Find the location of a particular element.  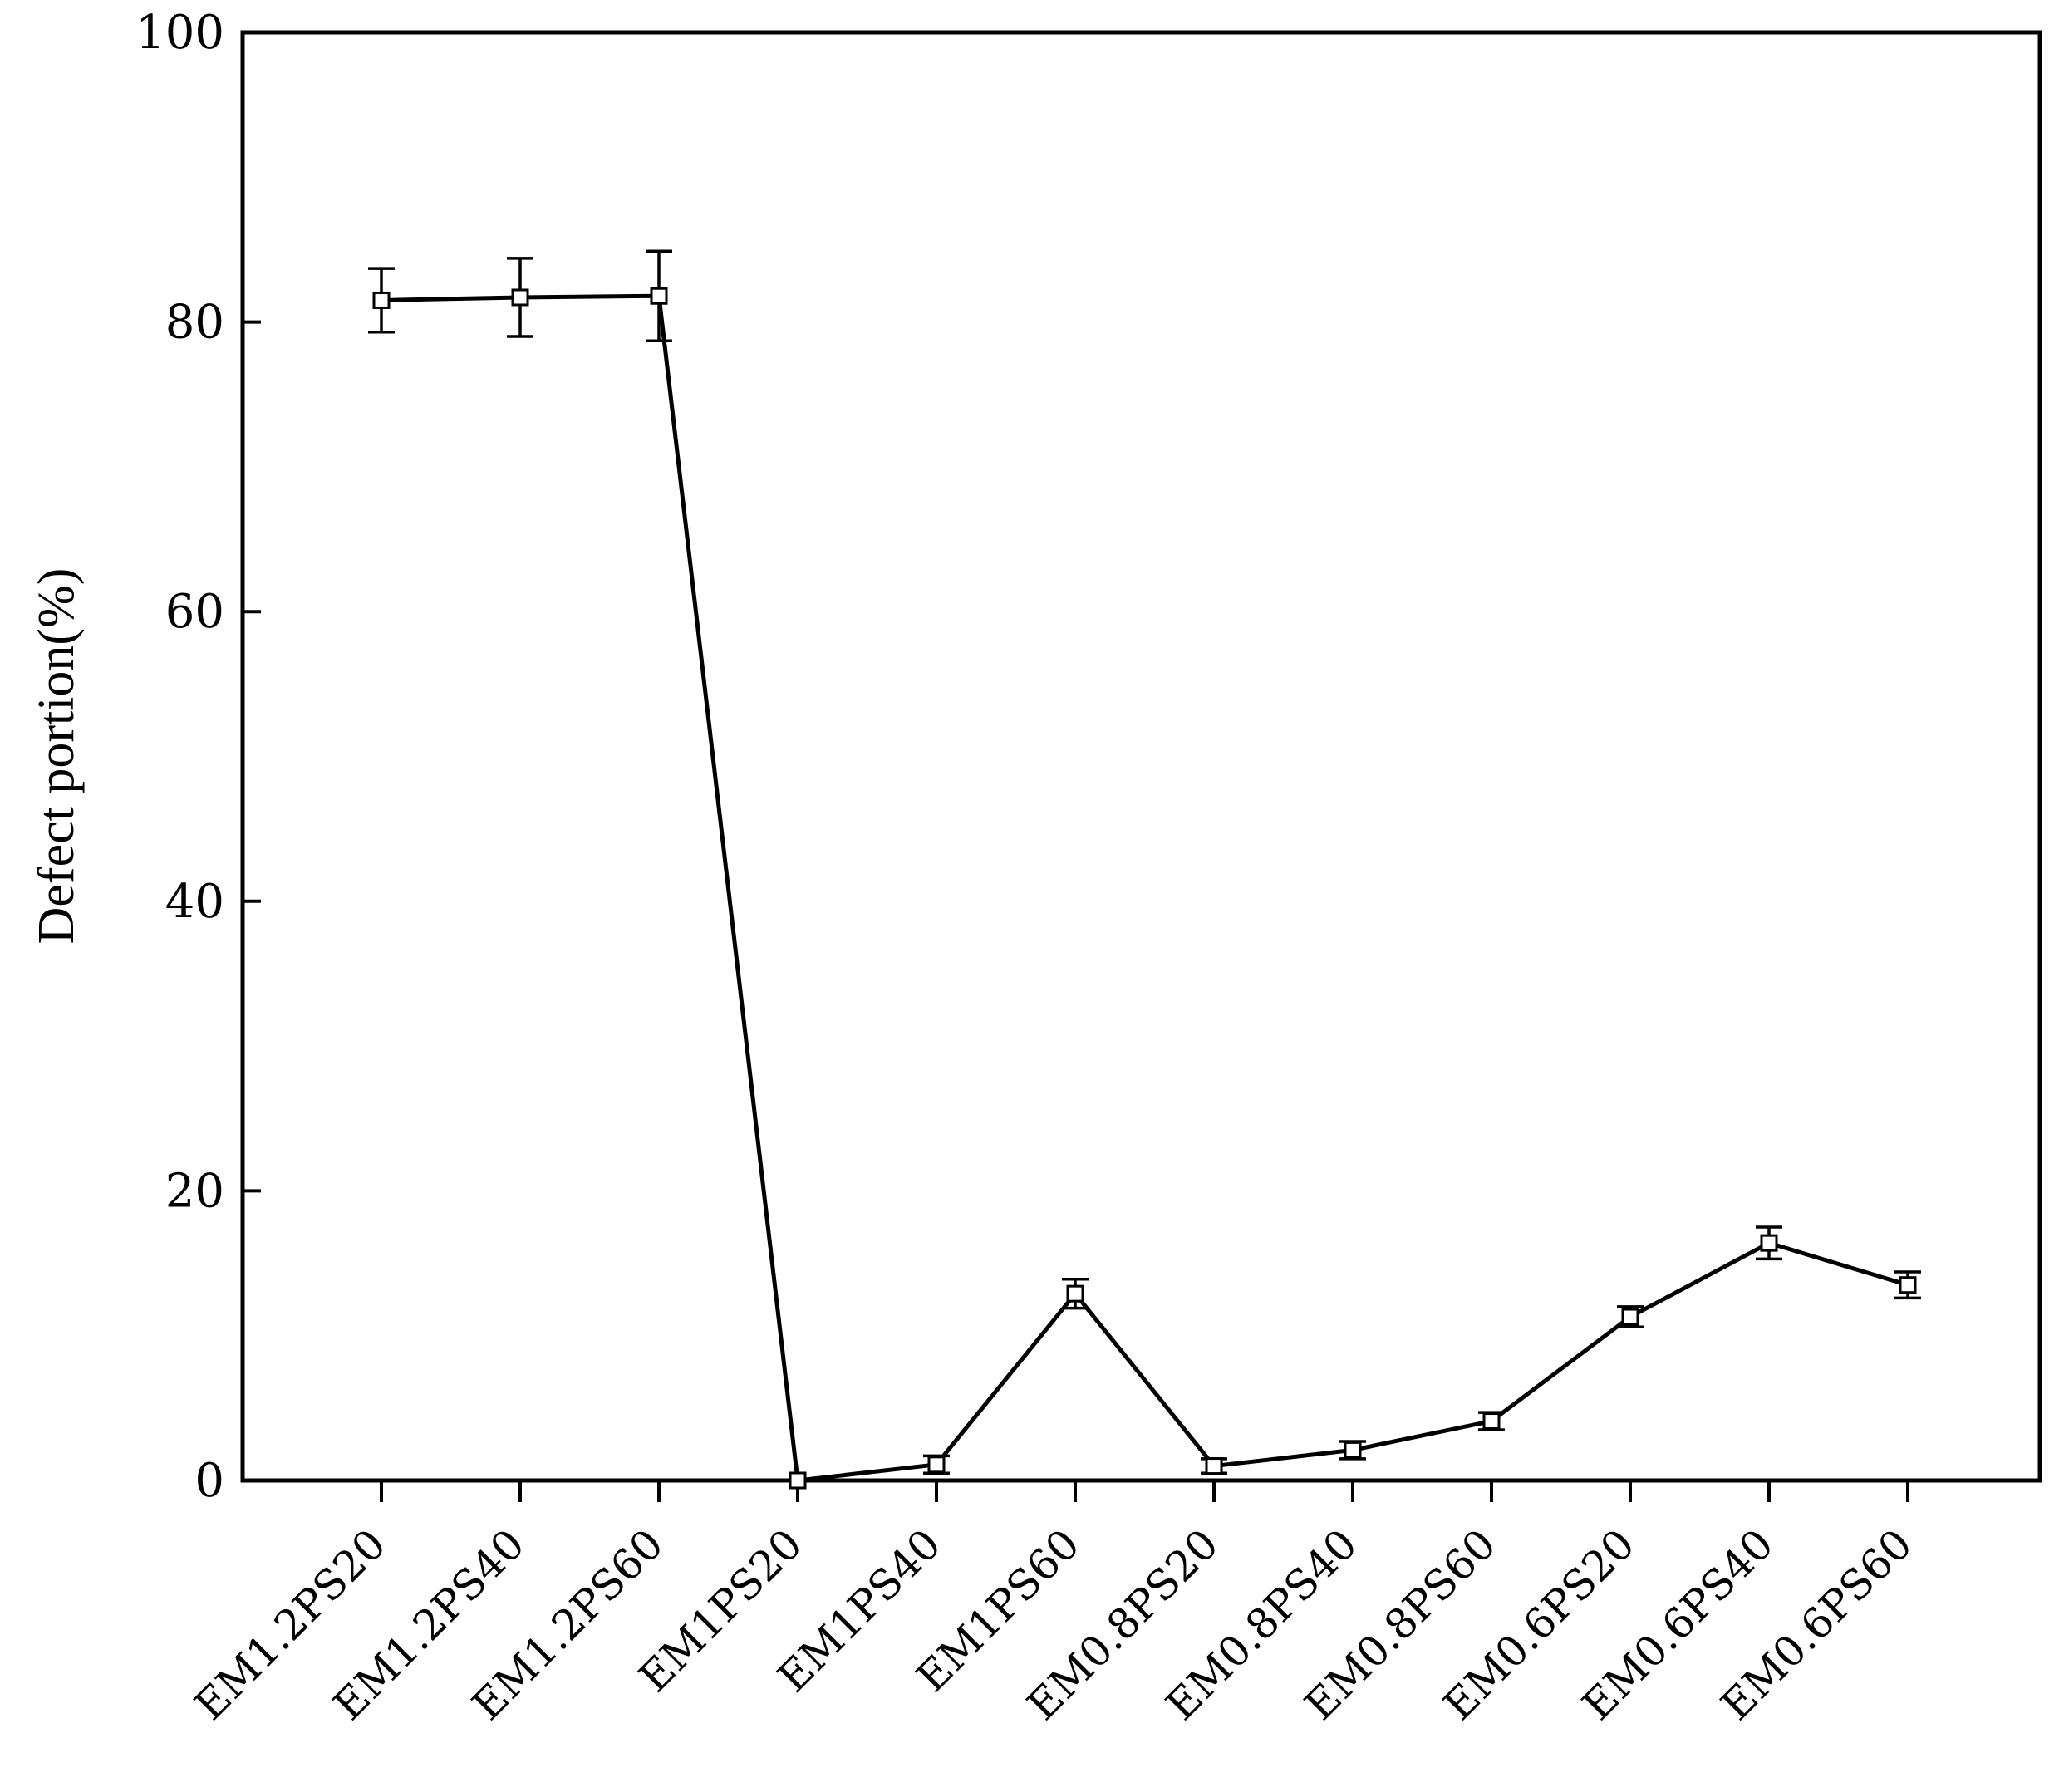

y-axis-label: Defect portion(%) is located at coordinates (56, 757).